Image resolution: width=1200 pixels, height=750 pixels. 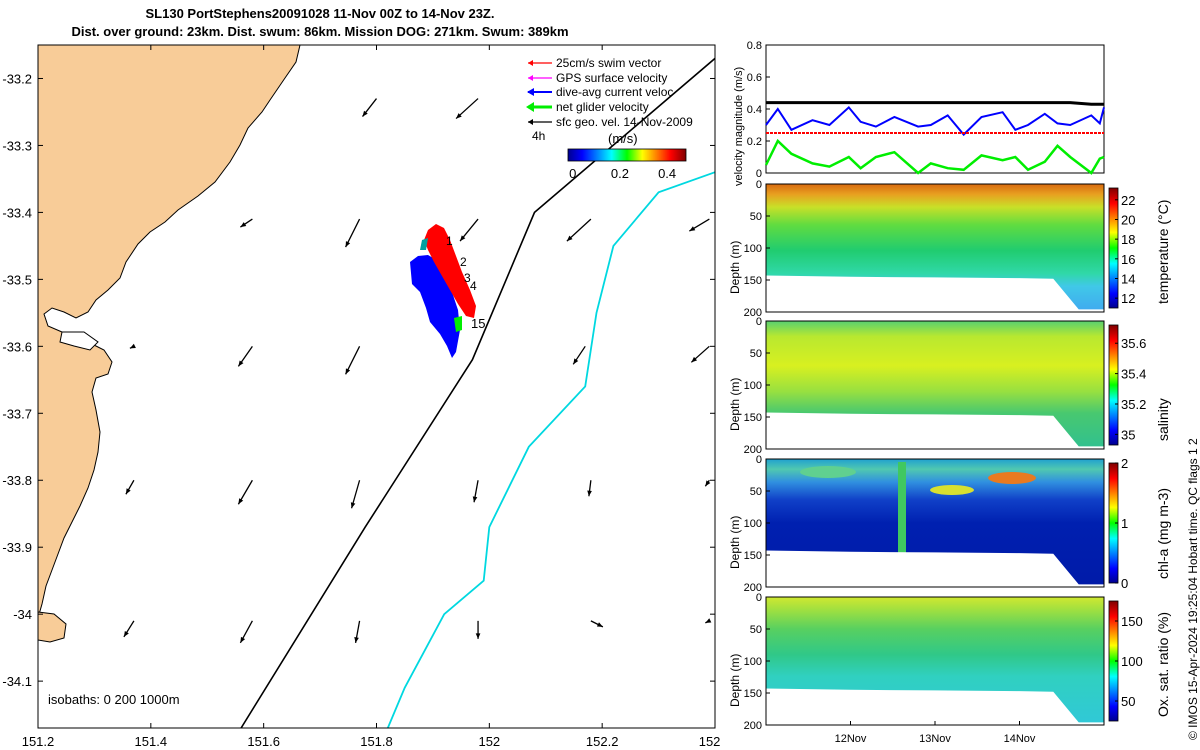 What do you see at coordinates (1124, 583) in the screenshot?
I see `colorbar-tick-label: 0` at bounding box center [1124, 583].